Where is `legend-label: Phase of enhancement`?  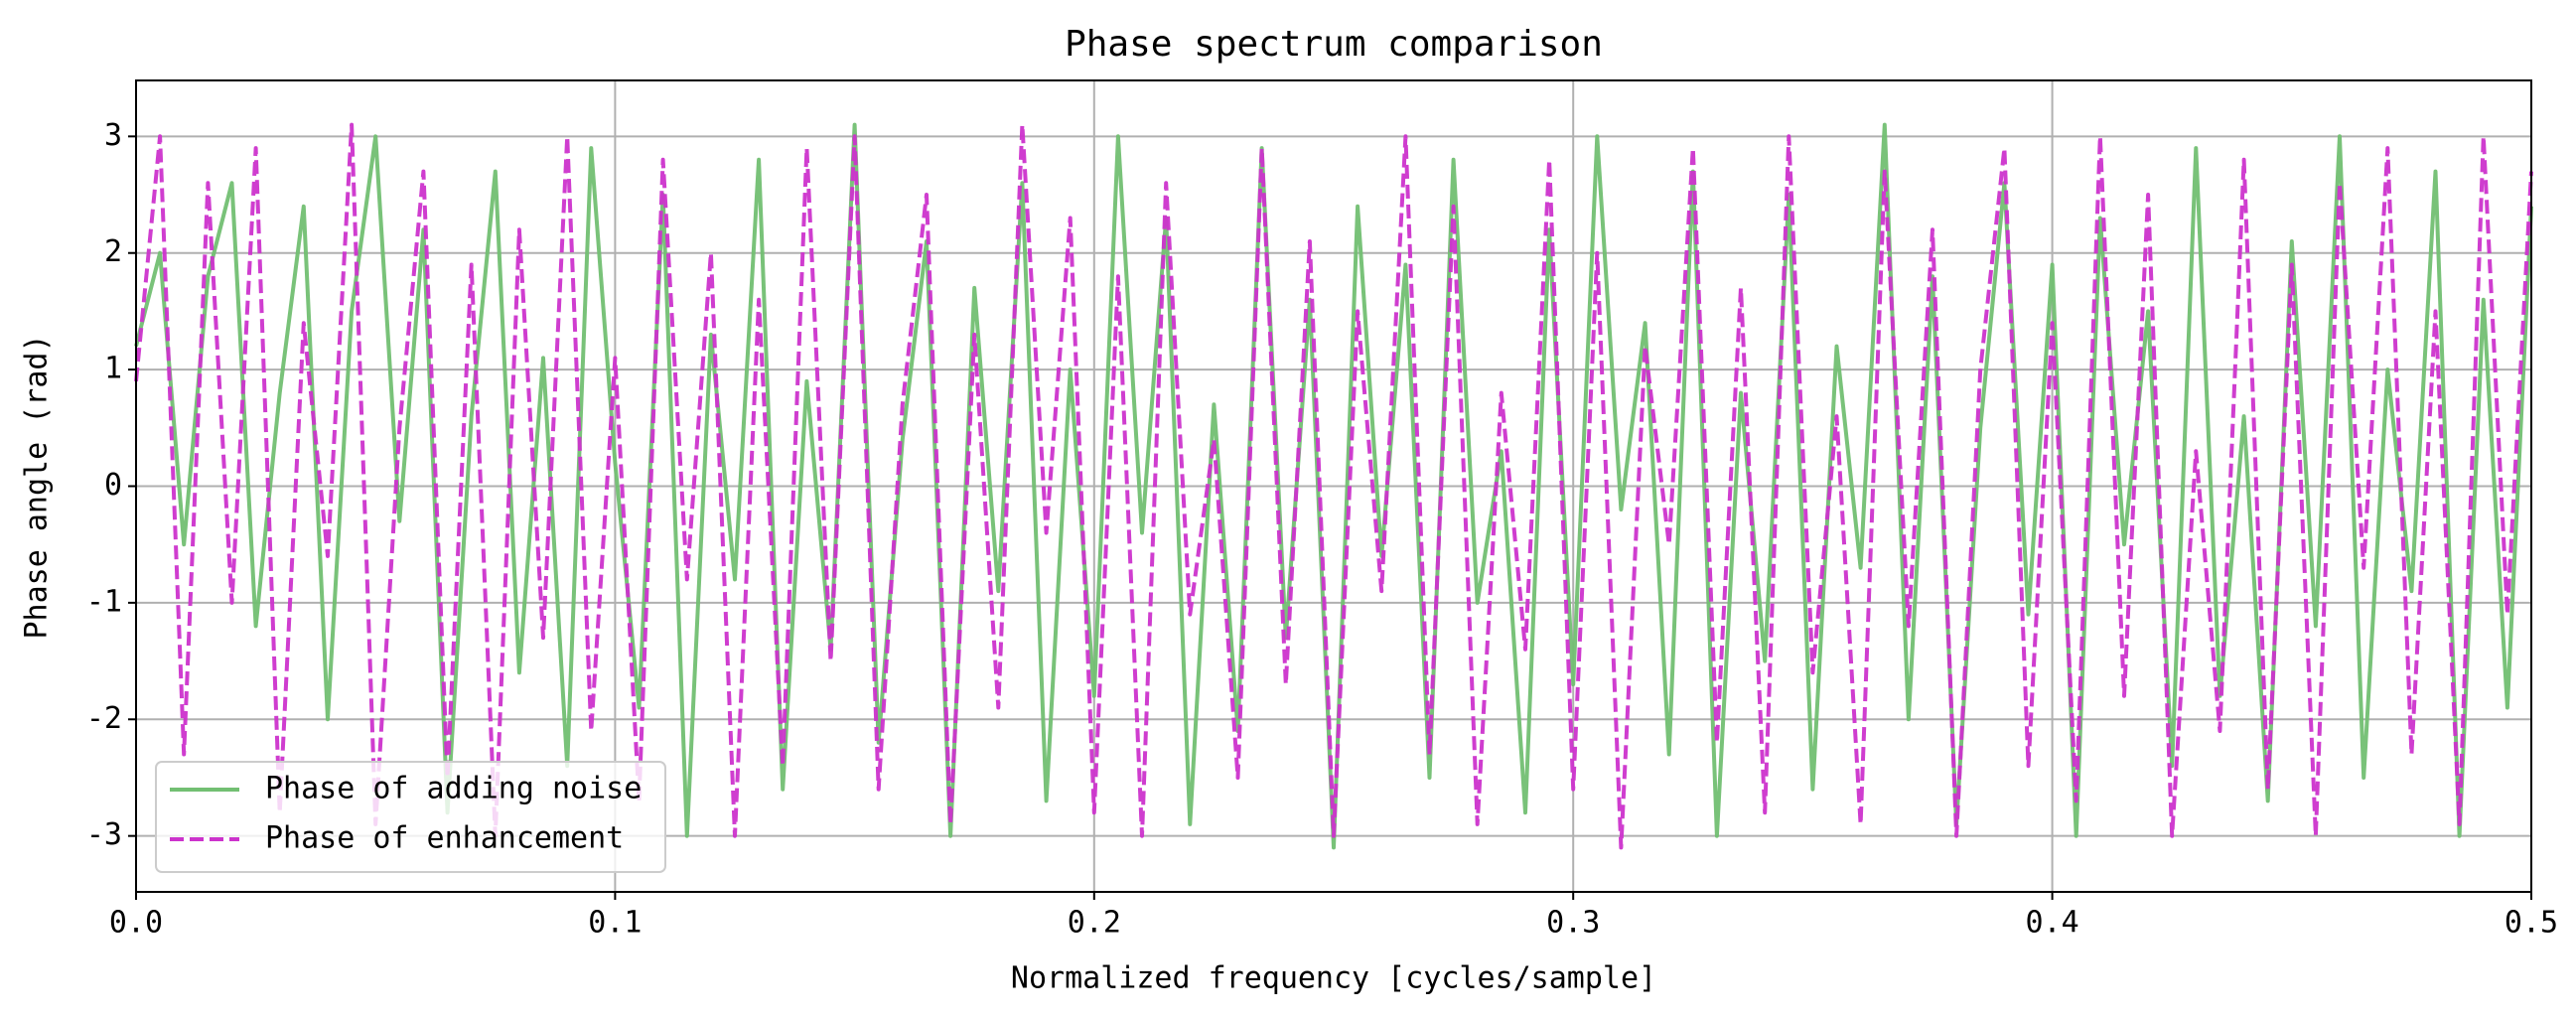 legend-label: Phase of enhancement is located at coordinates (445, 838).